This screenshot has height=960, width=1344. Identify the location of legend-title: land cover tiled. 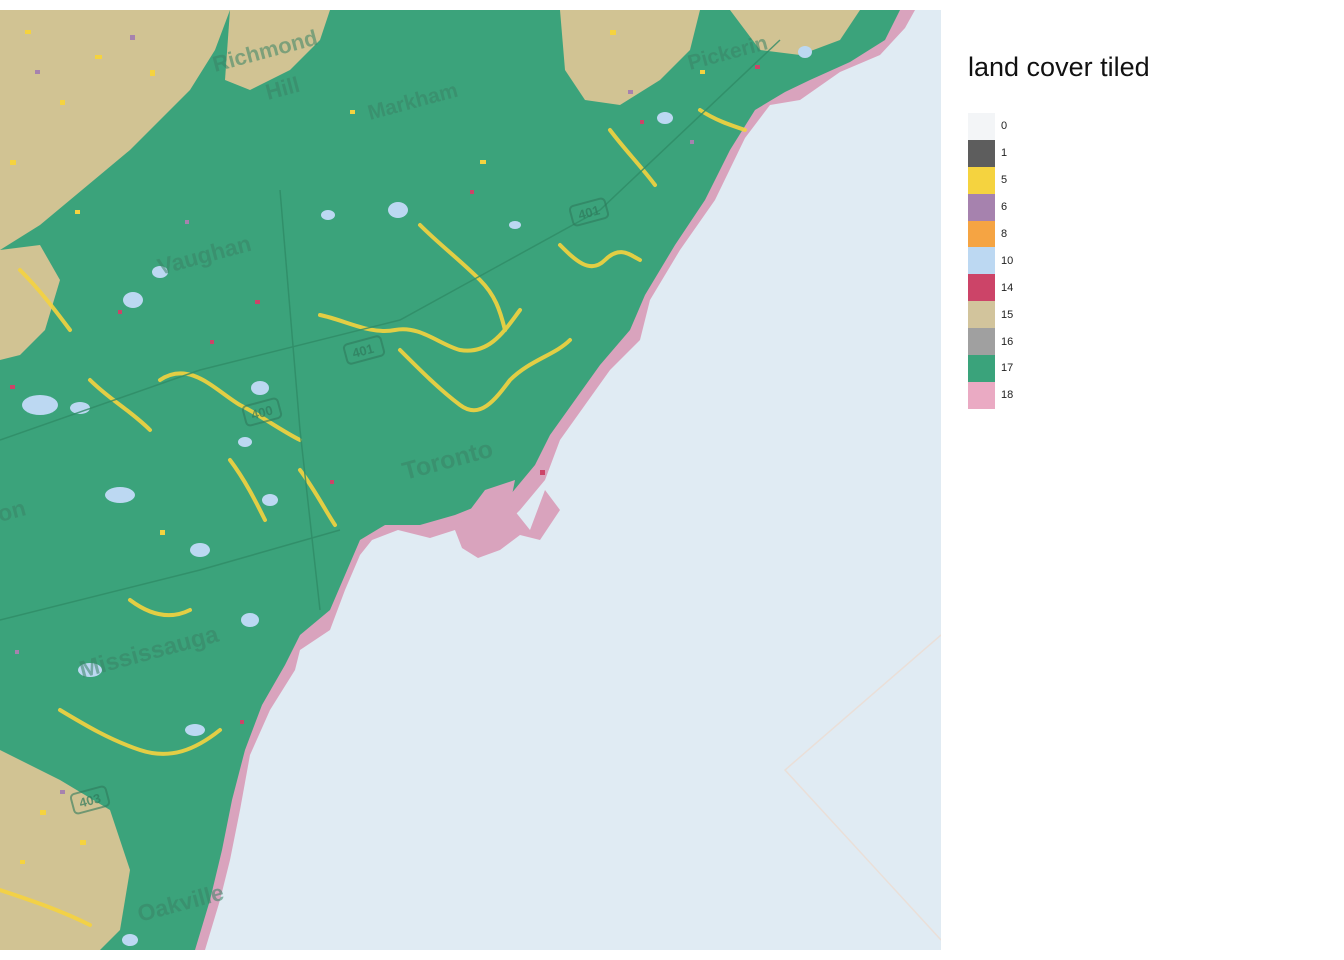
(1059, 67).